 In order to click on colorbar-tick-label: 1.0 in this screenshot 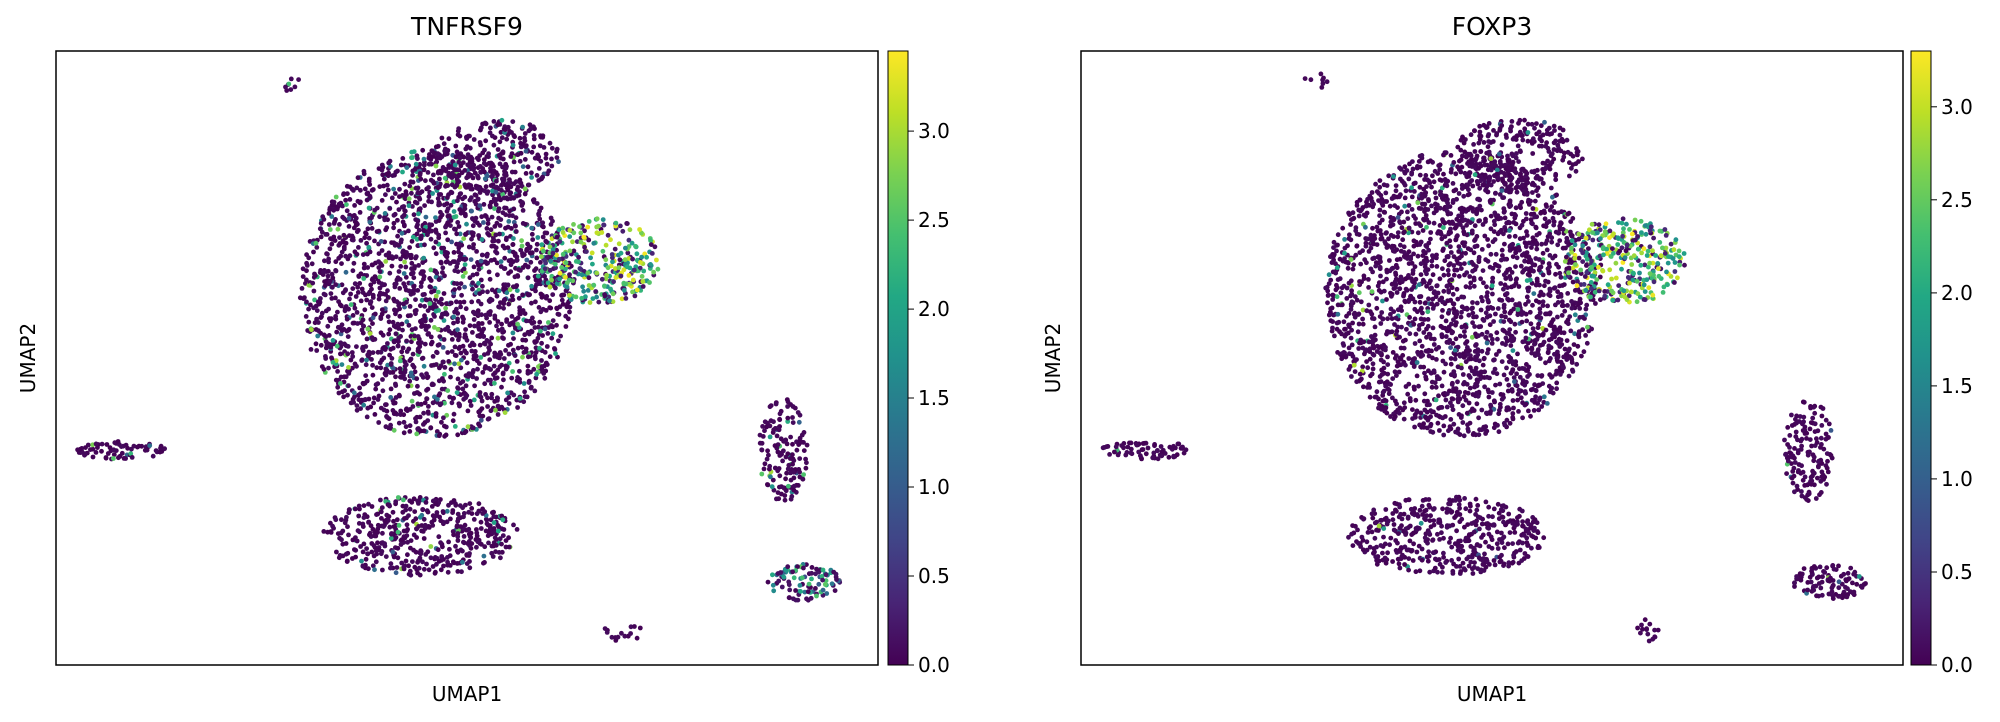, I will do `click(934, 487)`.